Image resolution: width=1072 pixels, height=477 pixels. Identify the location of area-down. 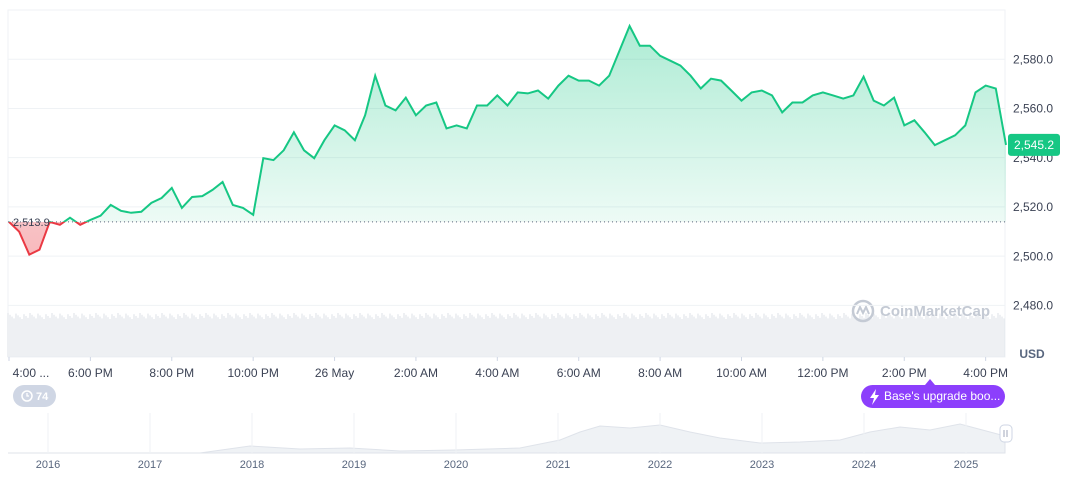
(48, 238).